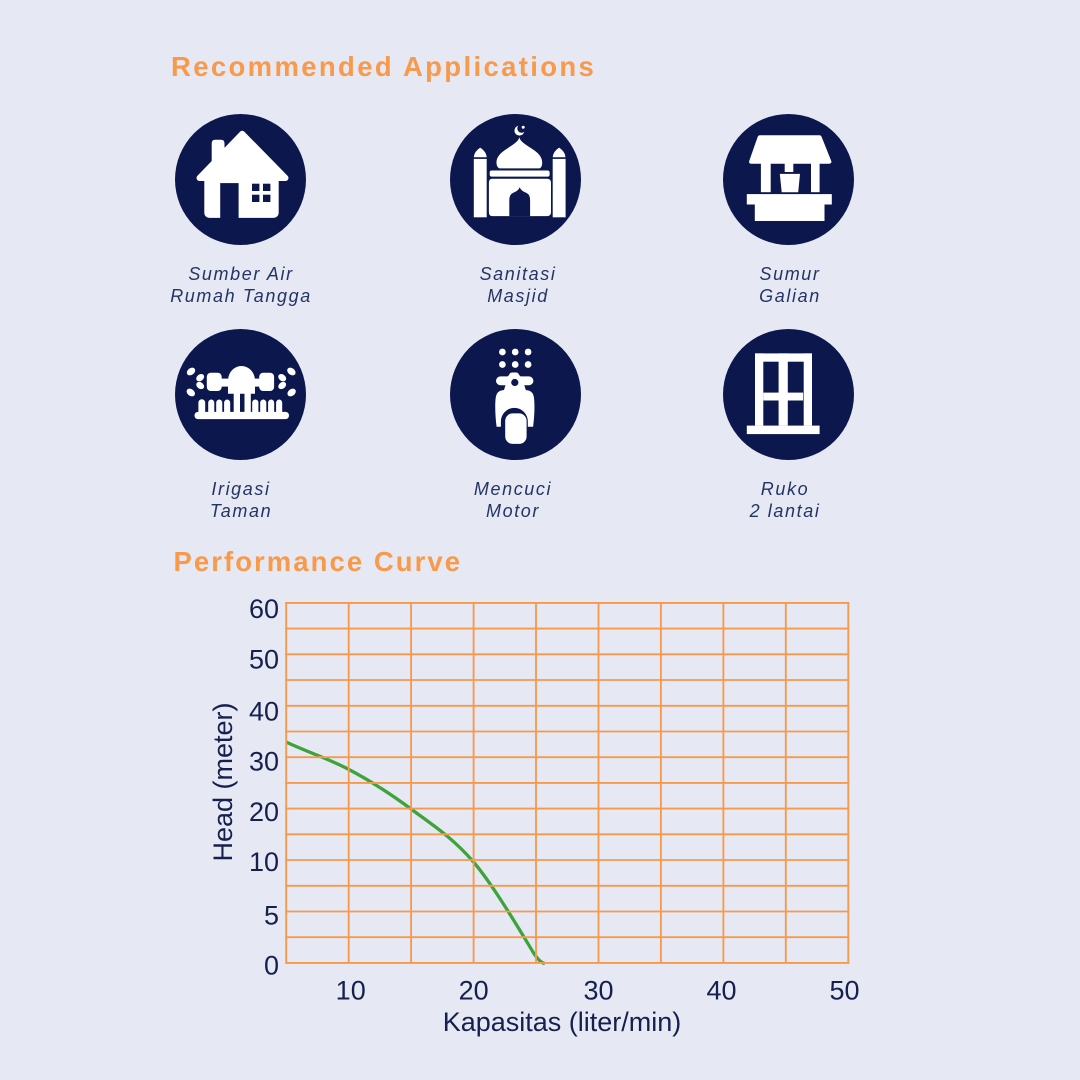  Describe the element at coordinates (271, 915) in the screenshot. I see `svg-text: 5` at that location.